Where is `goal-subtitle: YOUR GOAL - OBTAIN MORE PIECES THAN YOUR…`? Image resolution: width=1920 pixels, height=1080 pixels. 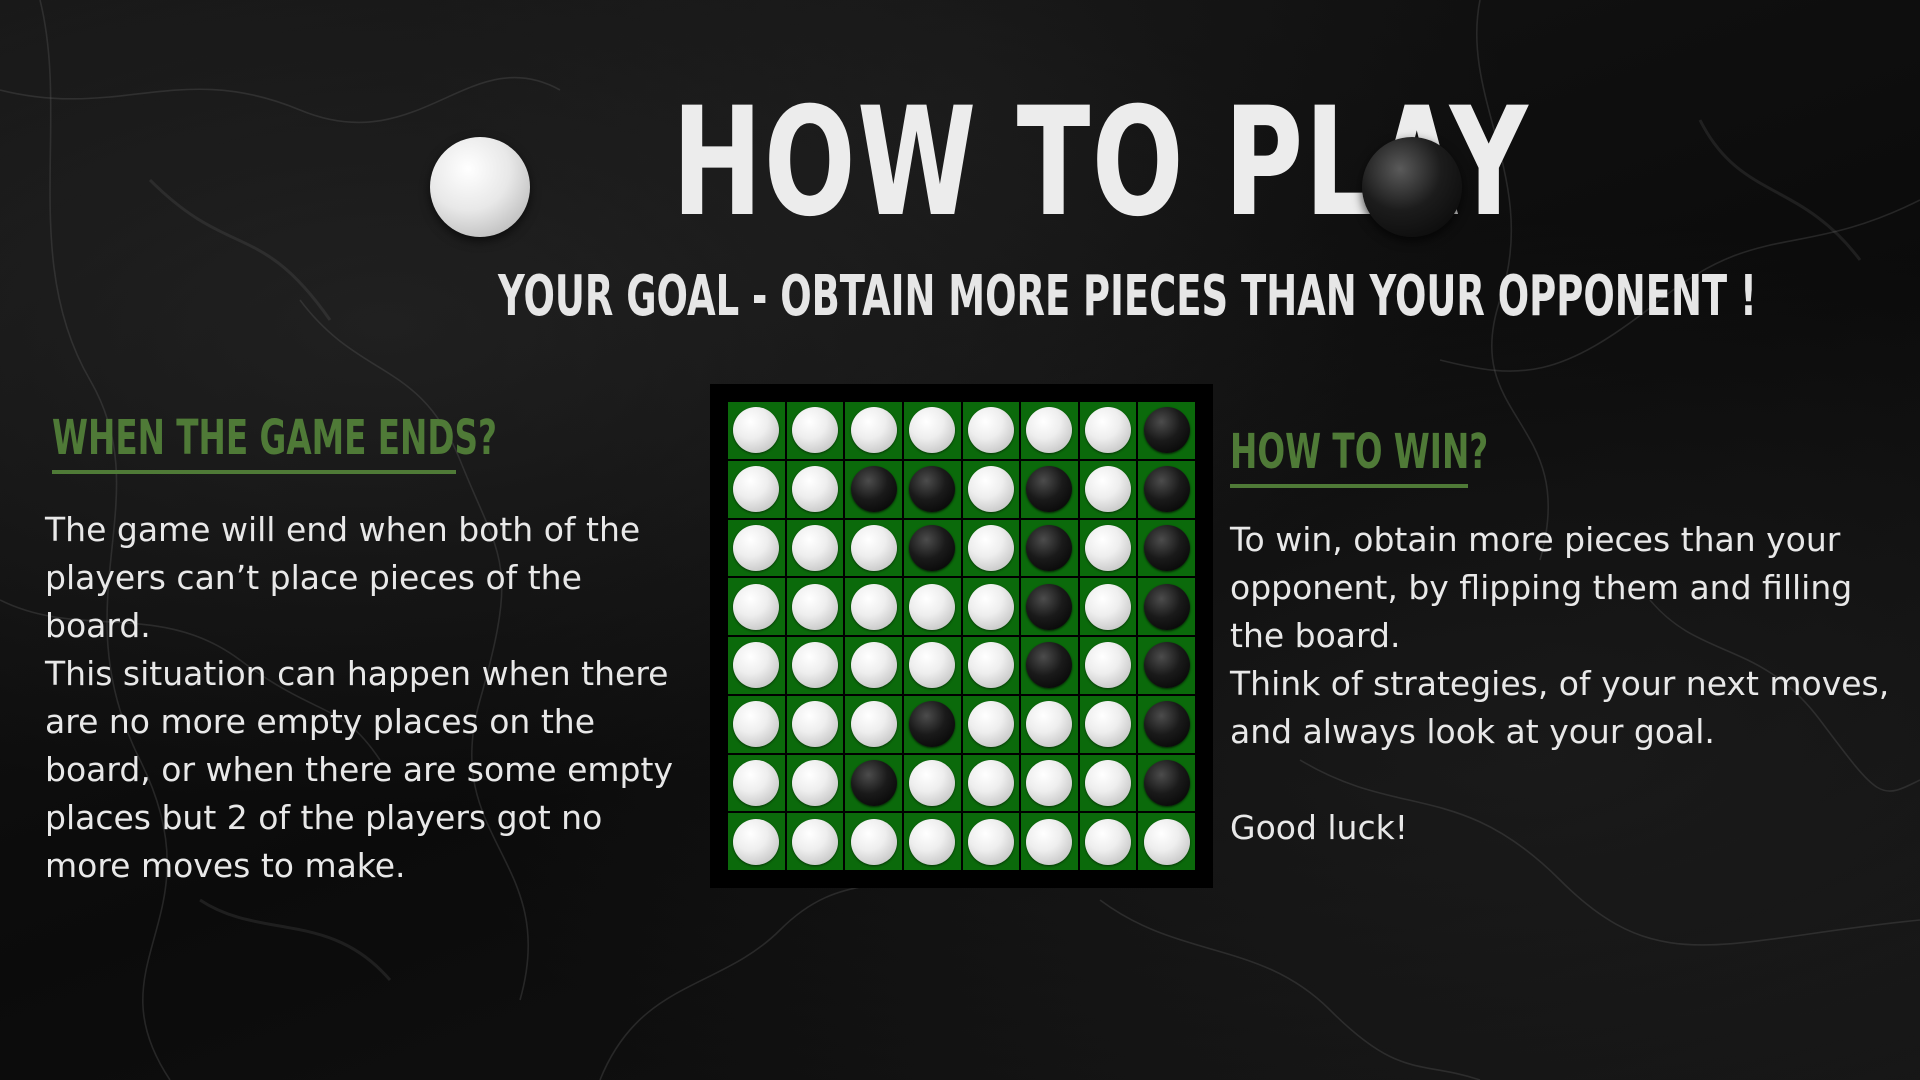
goal-subtitle: YOUR GOAL - OBTAIN MORE PIECES THAN YOUR… is located at coordinates (1127, 296).